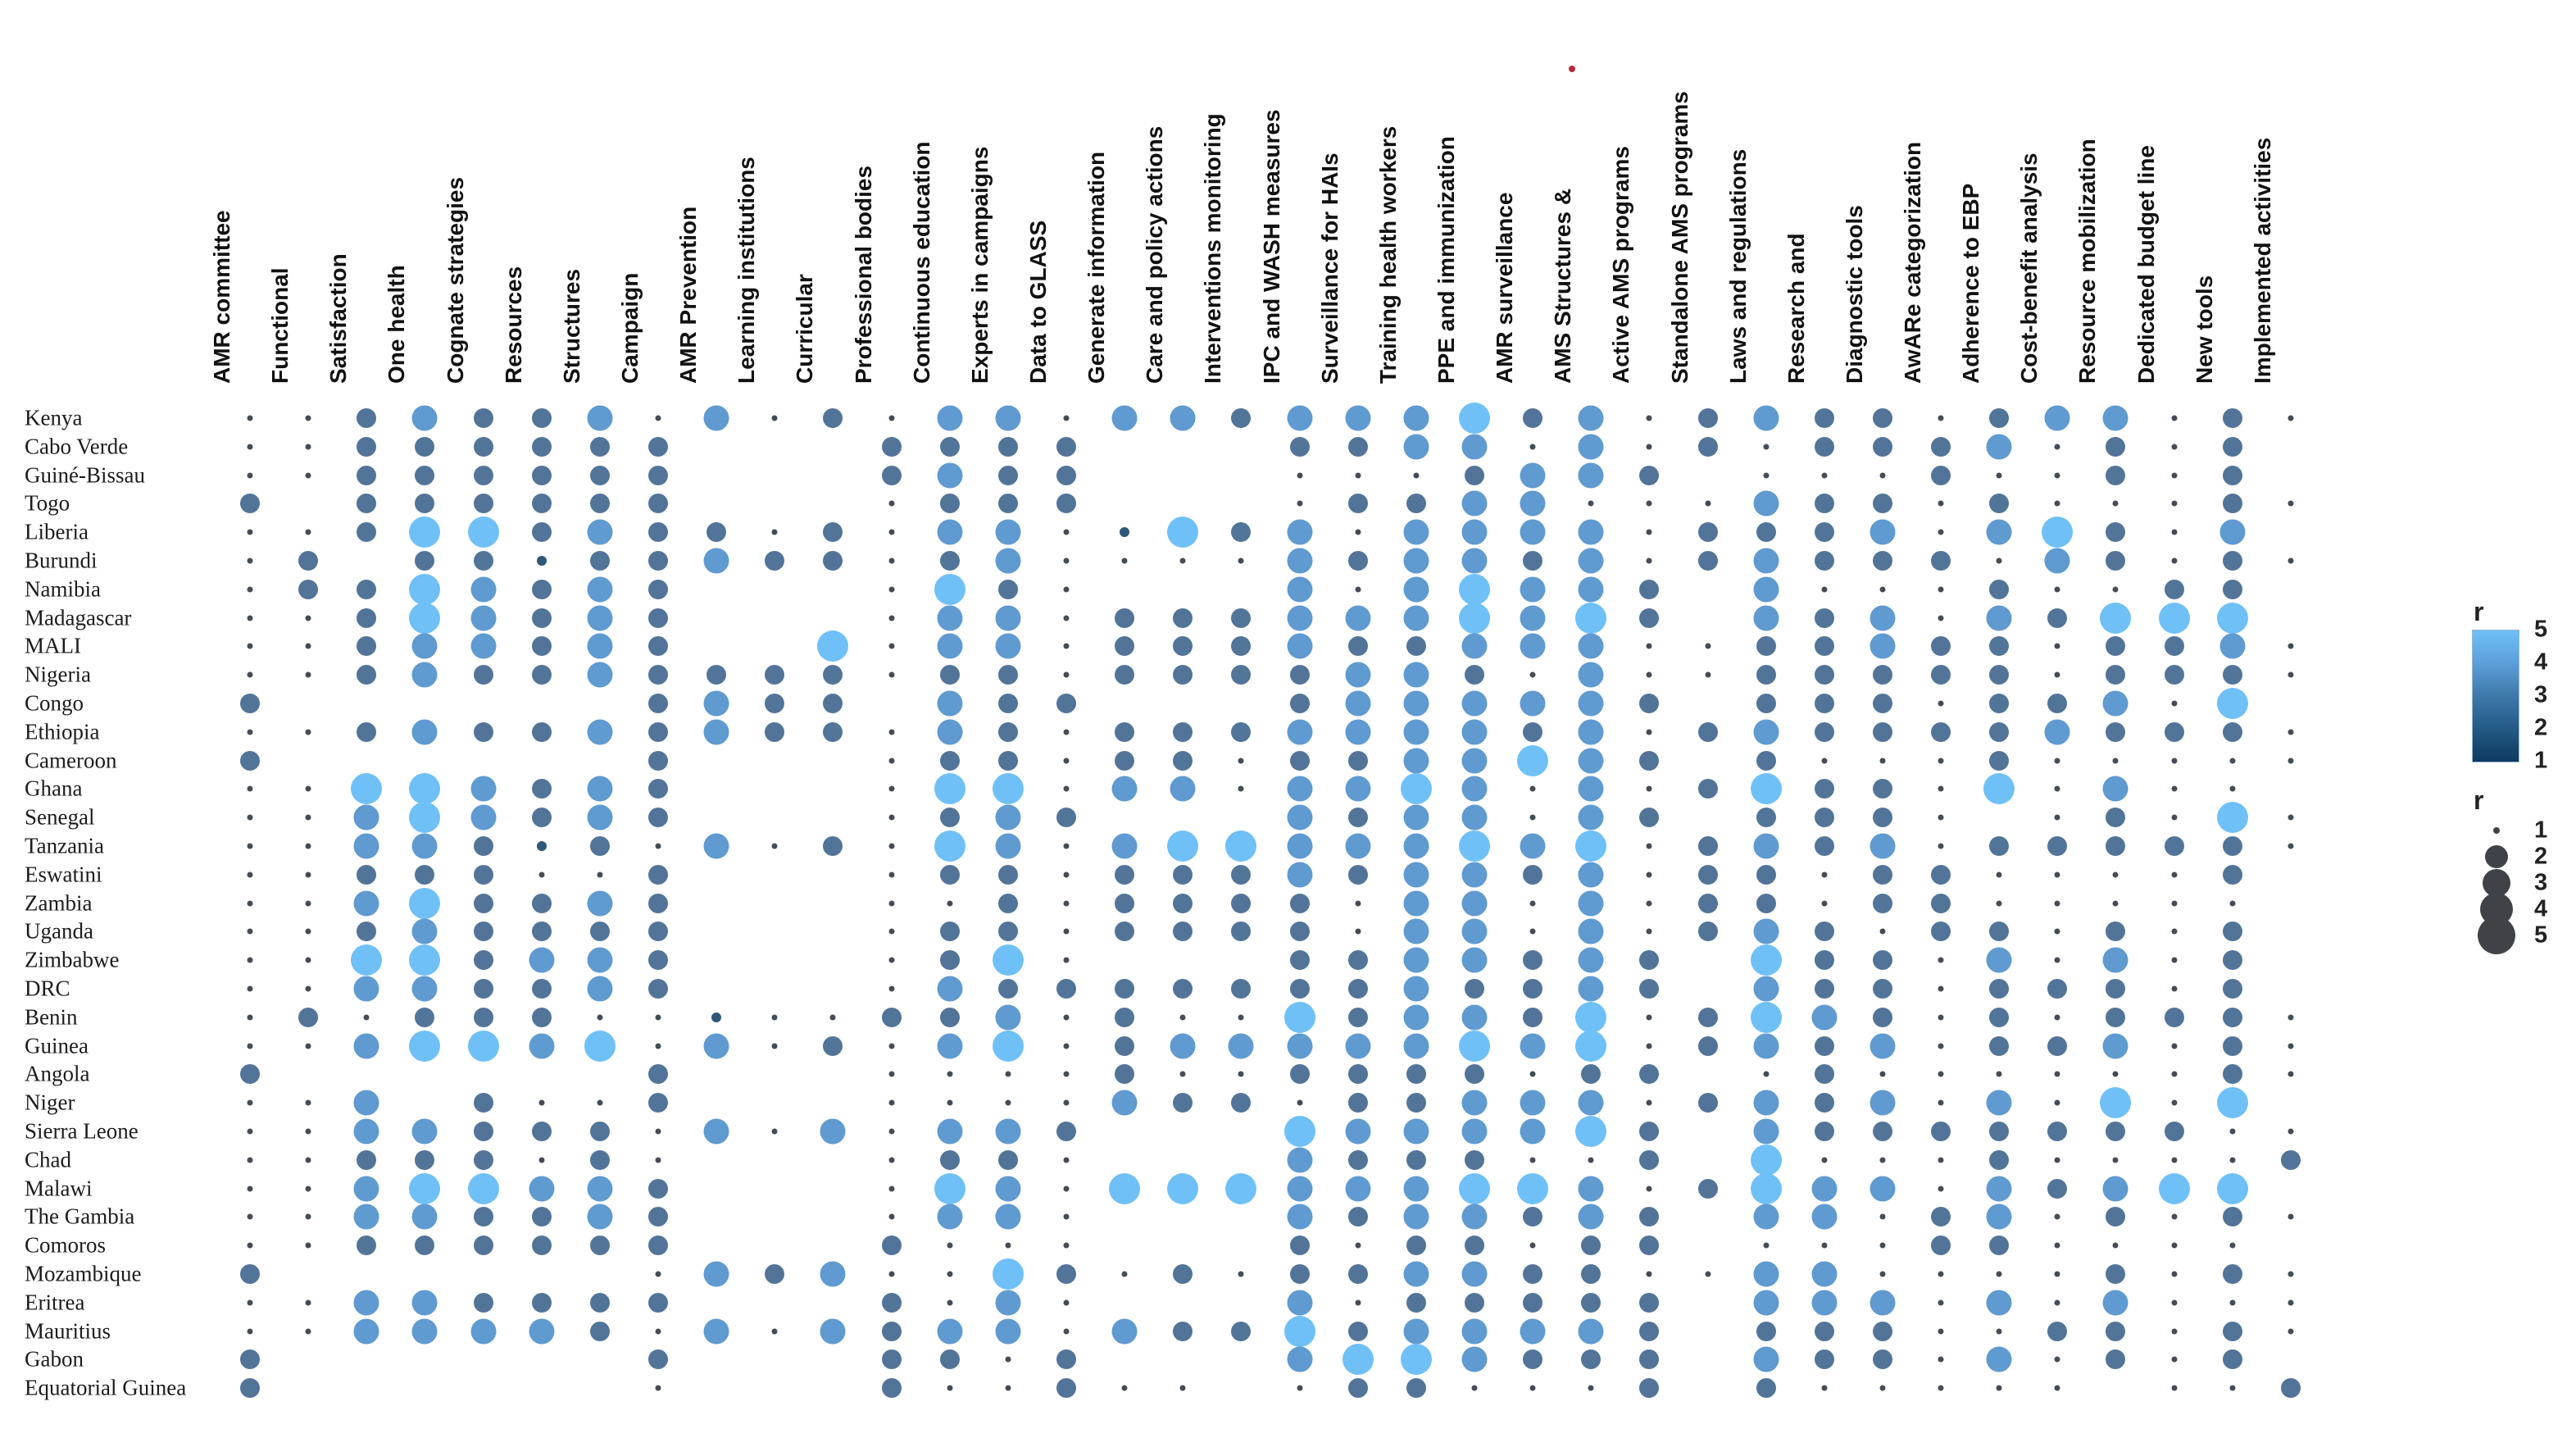  Describe the element at coordinates (2541, 694) in the screenshot. I see `color-legend-tick: 3` at that location.